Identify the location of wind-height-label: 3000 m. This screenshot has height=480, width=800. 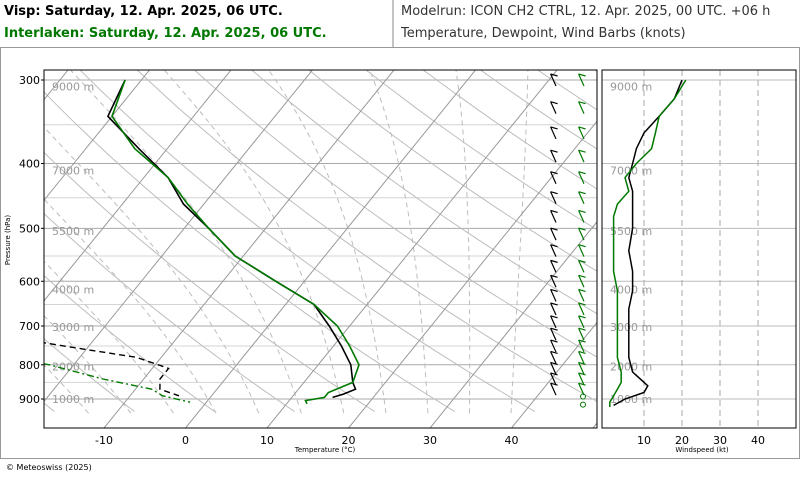
(631, 327).